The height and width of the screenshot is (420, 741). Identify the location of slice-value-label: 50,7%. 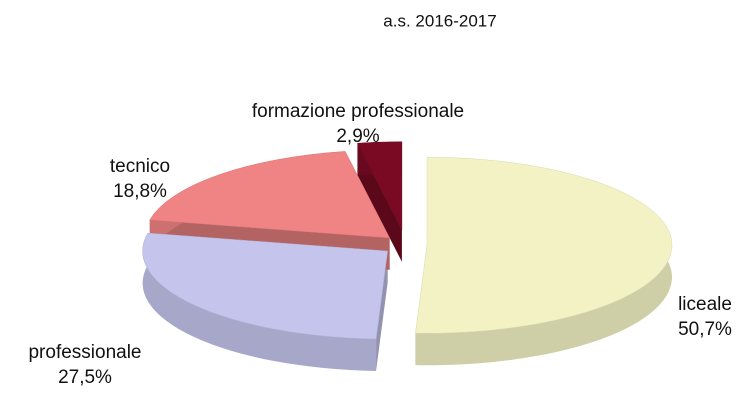
(705, 329).